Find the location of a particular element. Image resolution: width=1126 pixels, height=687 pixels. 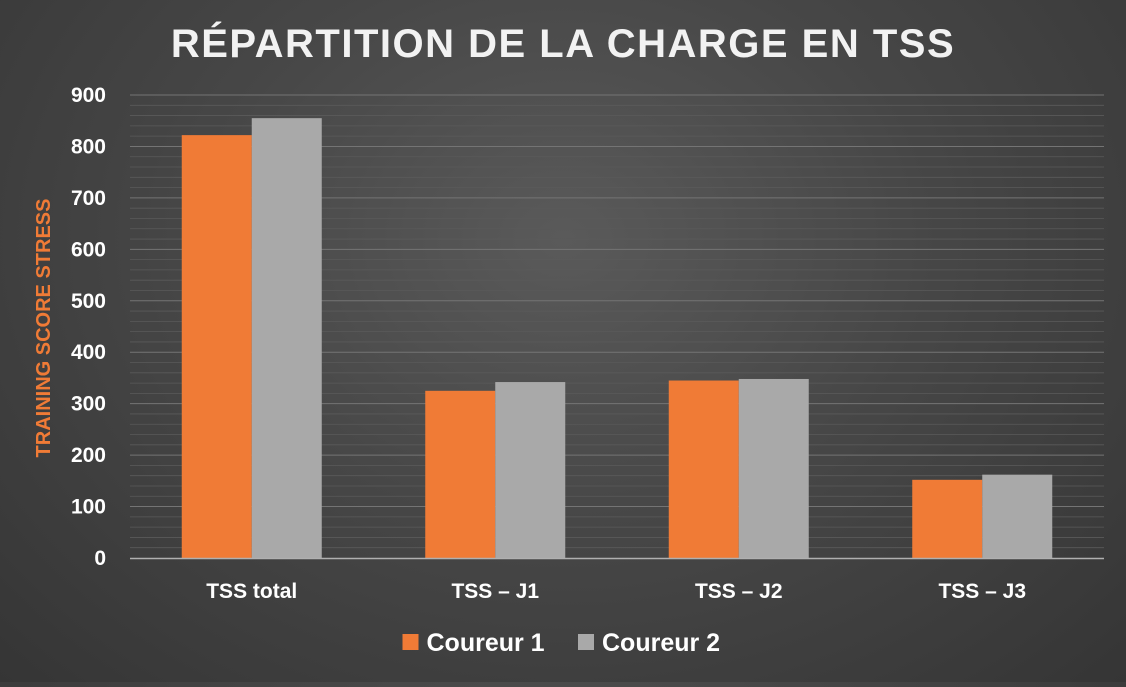

x-tick-labels: TSS total TSS – J1 TSS – J2 TSS – J3 is located at coordinates (616, 591).